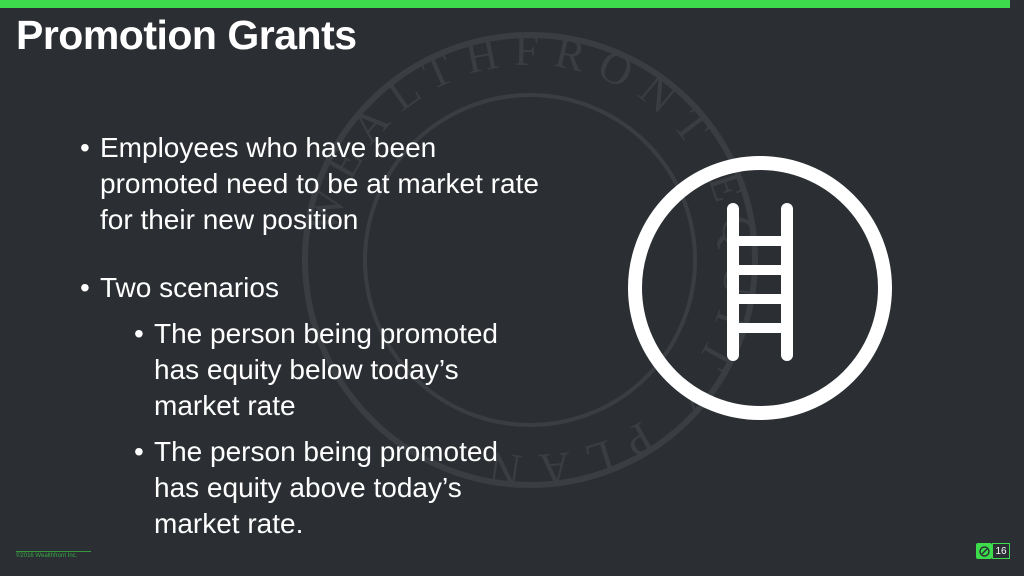 The width and height of the screenshot is (1024, 576). I want to click on footer-copyright: ©2016 Wealthfront Inc., so click(47, 556).